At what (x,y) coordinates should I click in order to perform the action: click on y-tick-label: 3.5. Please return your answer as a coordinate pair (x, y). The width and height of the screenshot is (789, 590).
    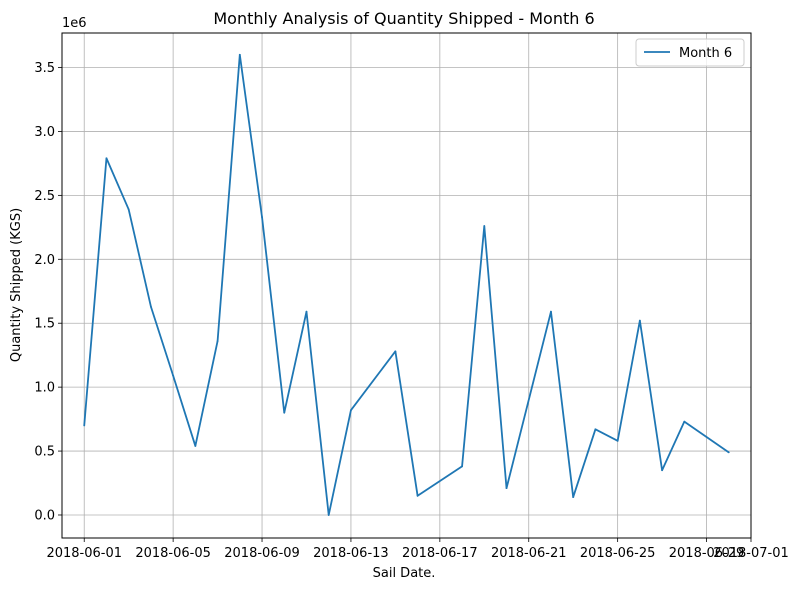
    Looking at the image, I should click on (44, 68).